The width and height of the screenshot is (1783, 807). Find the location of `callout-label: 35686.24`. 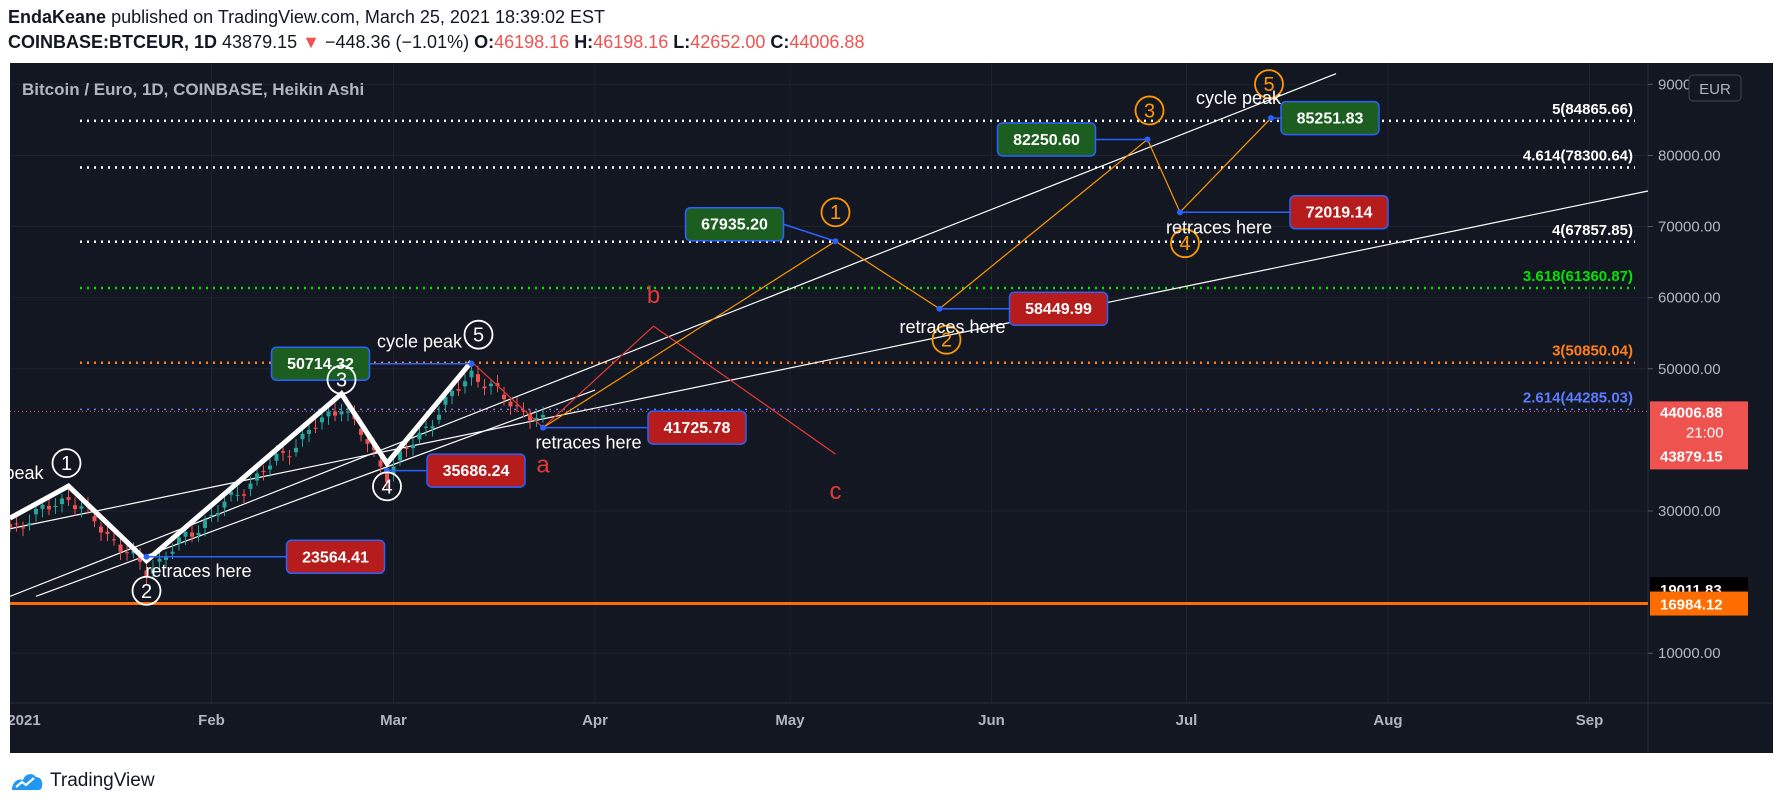

callout-label: 35686.24 is located at coordinates (476, 471).